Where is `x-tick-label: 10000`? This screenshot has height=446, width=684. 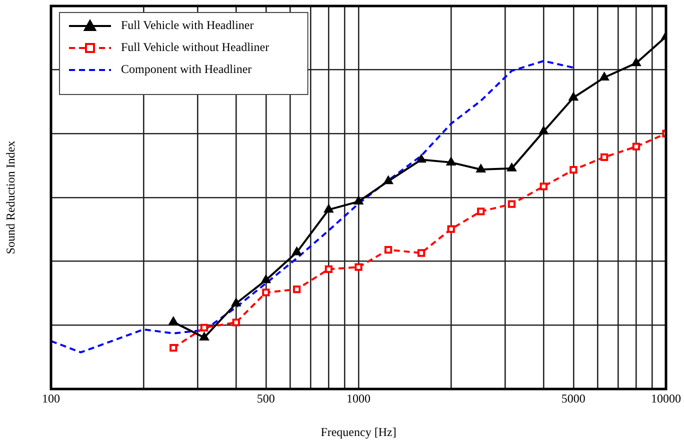 x-tick-label: 10000 is located at coordinates (666, 398).